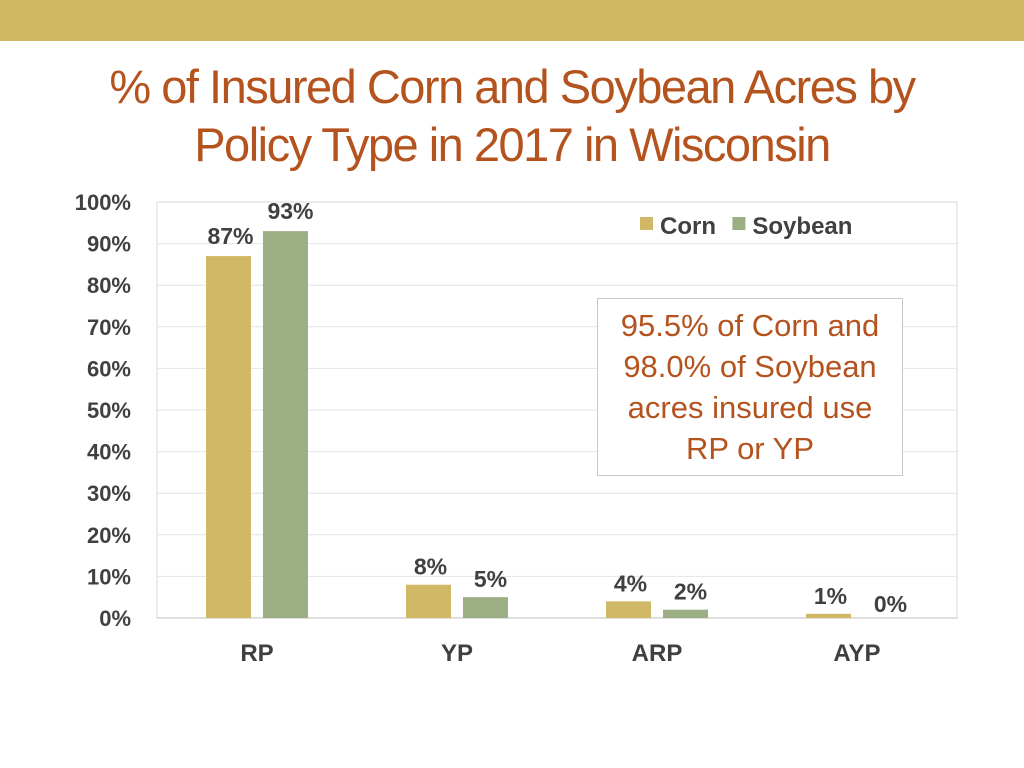 The width and height of the screenshot is (1024, 768). Describe the element at coordinates (856, 653) in the screenshot. I see `x-category-label: AYP` at that location.